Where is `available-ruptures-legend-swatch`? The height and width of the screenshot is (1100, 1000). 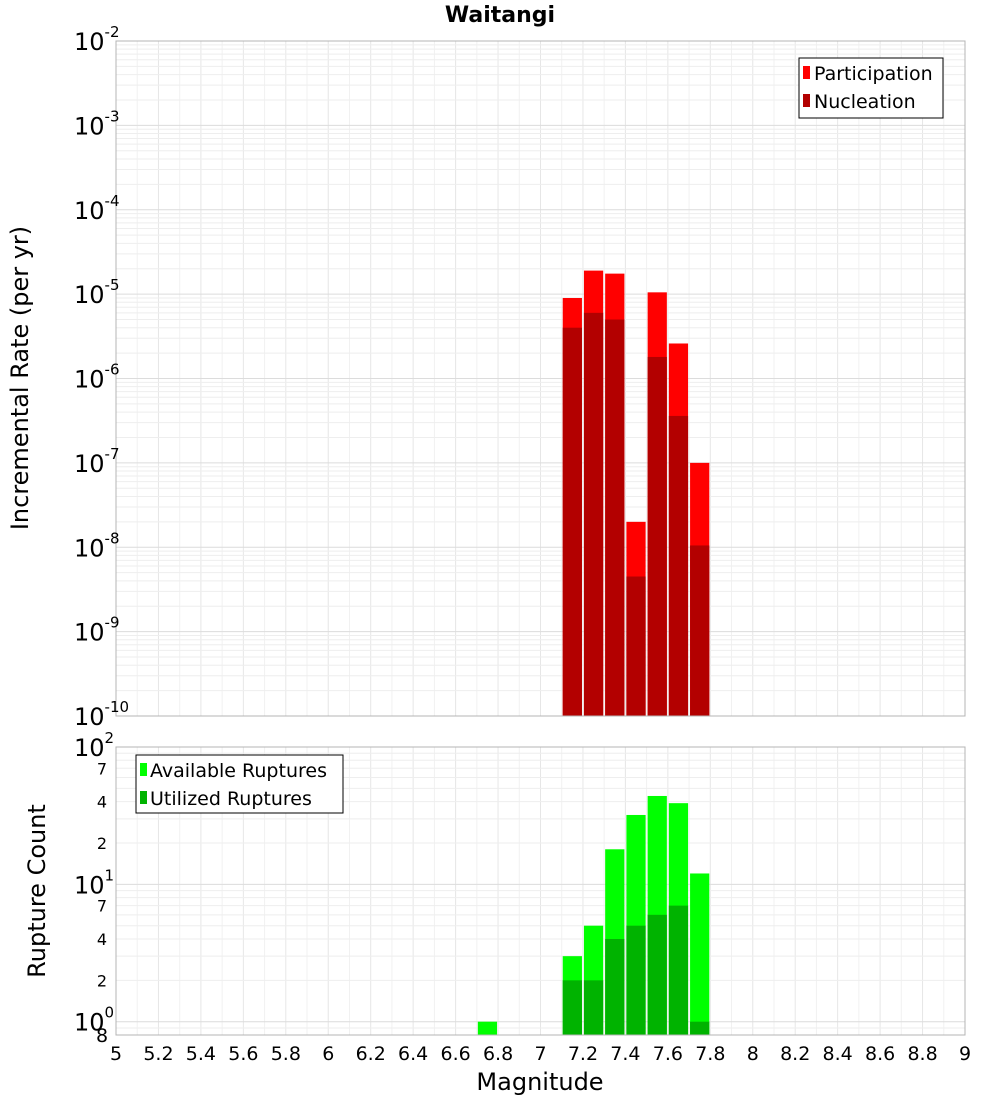
available-ruptures-legend-swatch is located at coordinates (143, 769).